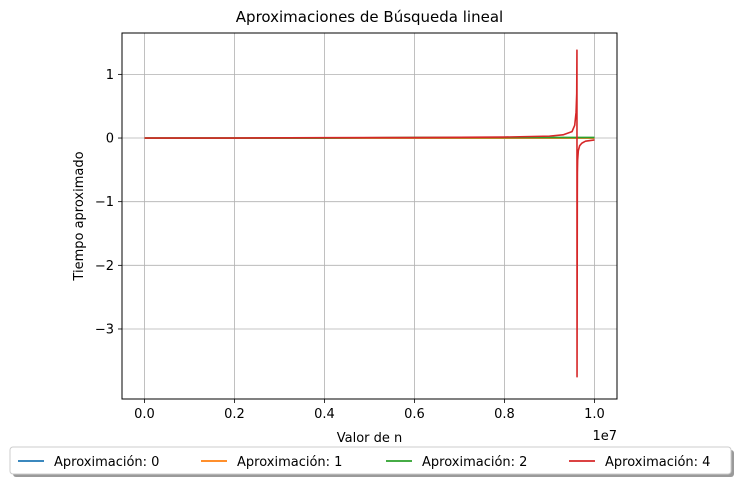  Describe the element at coordinates (104, 202) in the screenshot. I see `y-tick-label: −1` at that location.